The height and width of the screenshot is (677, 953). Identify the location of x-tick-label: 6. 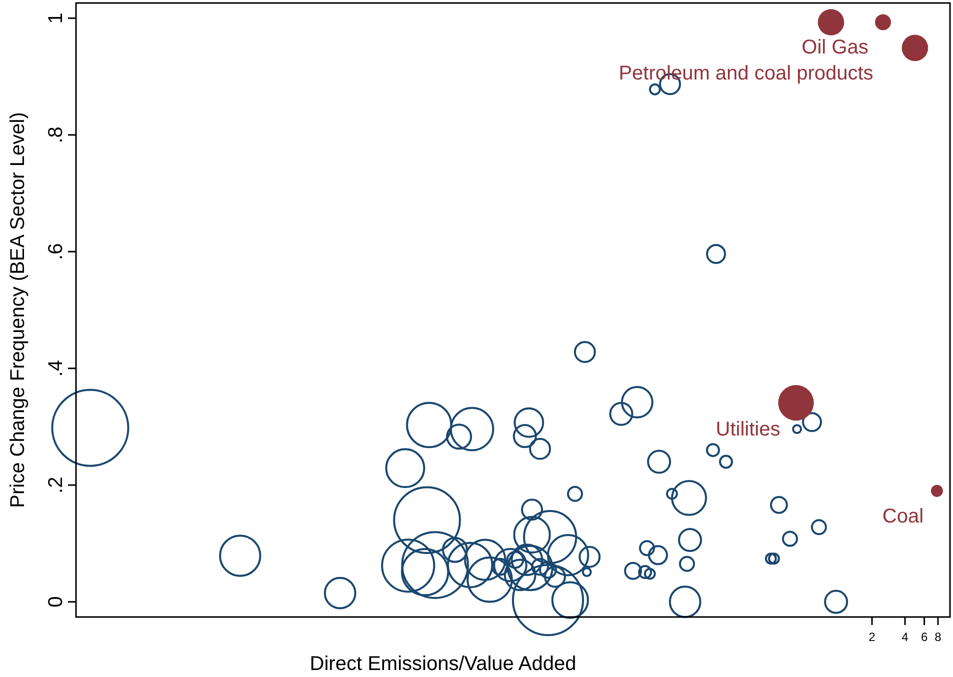
(924, 637).